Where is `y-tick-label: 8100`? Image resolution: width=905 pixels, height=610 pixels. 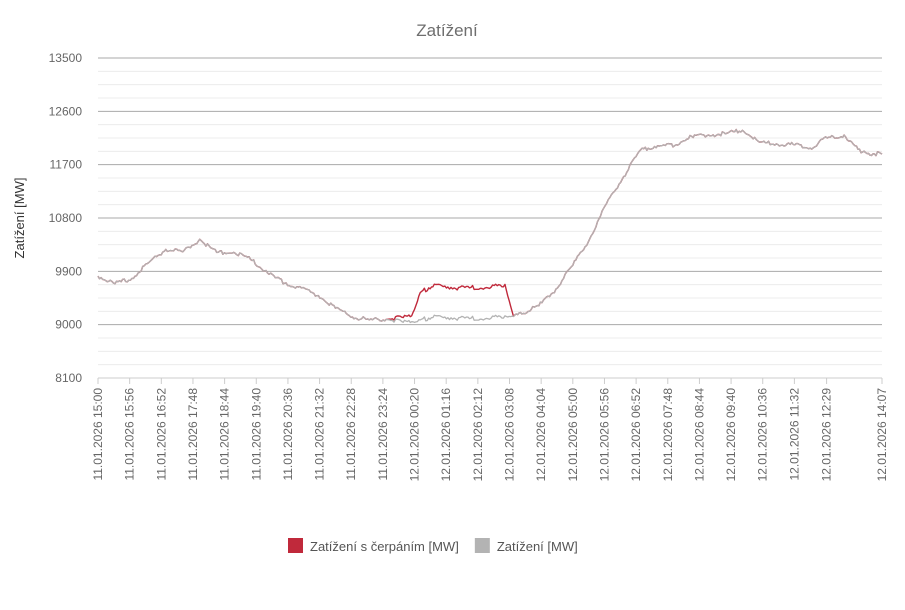 y-tick-label: 8100 is located at coordinates (68, 378).